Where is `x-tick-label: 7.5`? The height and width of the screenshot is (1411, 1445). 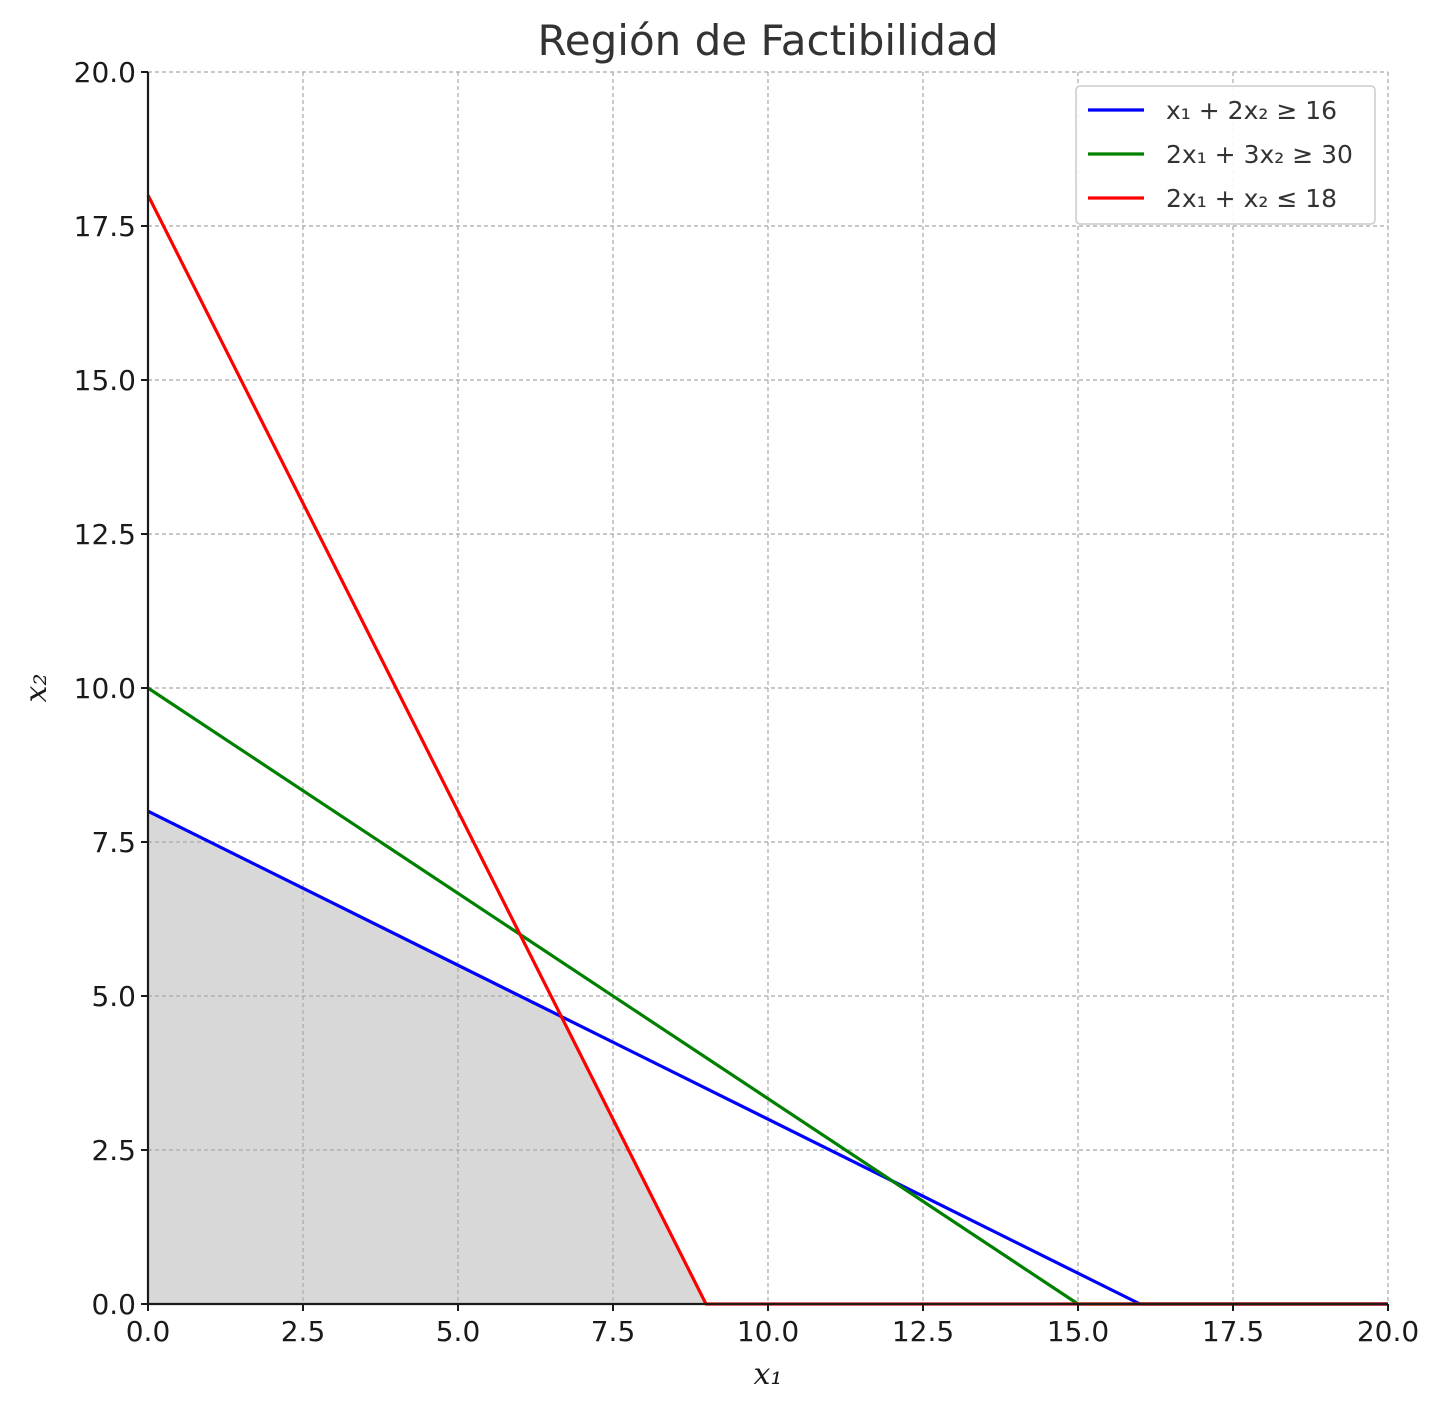 x-tick-label: 7.5 is located at coordinates (613, 1331).